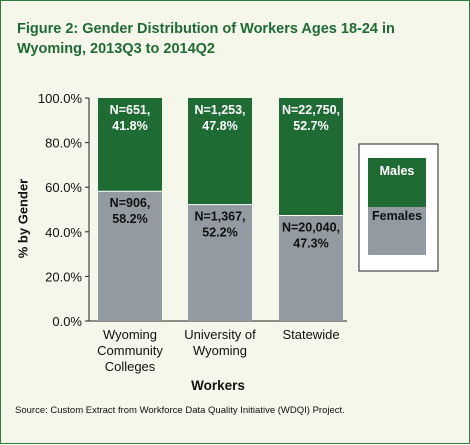 This screenshot has height=445, width=470. What do you see at coordinates (311, 110) in the screenshot?
I see `data-label-males: N=22,750,` at bounding box center [311, 110].